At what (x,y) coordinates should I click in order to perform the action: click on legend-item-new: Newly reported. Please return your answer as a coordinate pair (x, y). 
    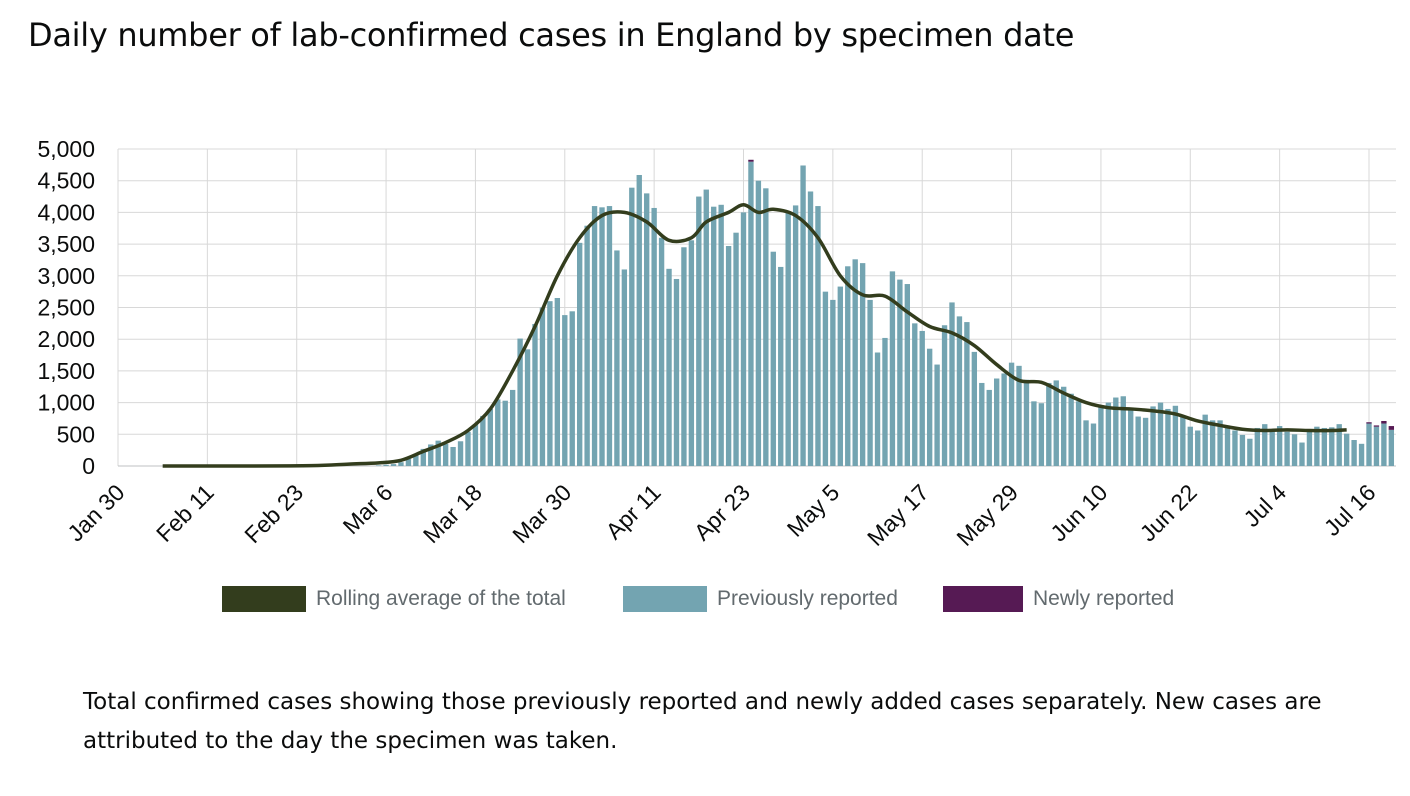
    Looking at the image, I should click on (1058, 599).